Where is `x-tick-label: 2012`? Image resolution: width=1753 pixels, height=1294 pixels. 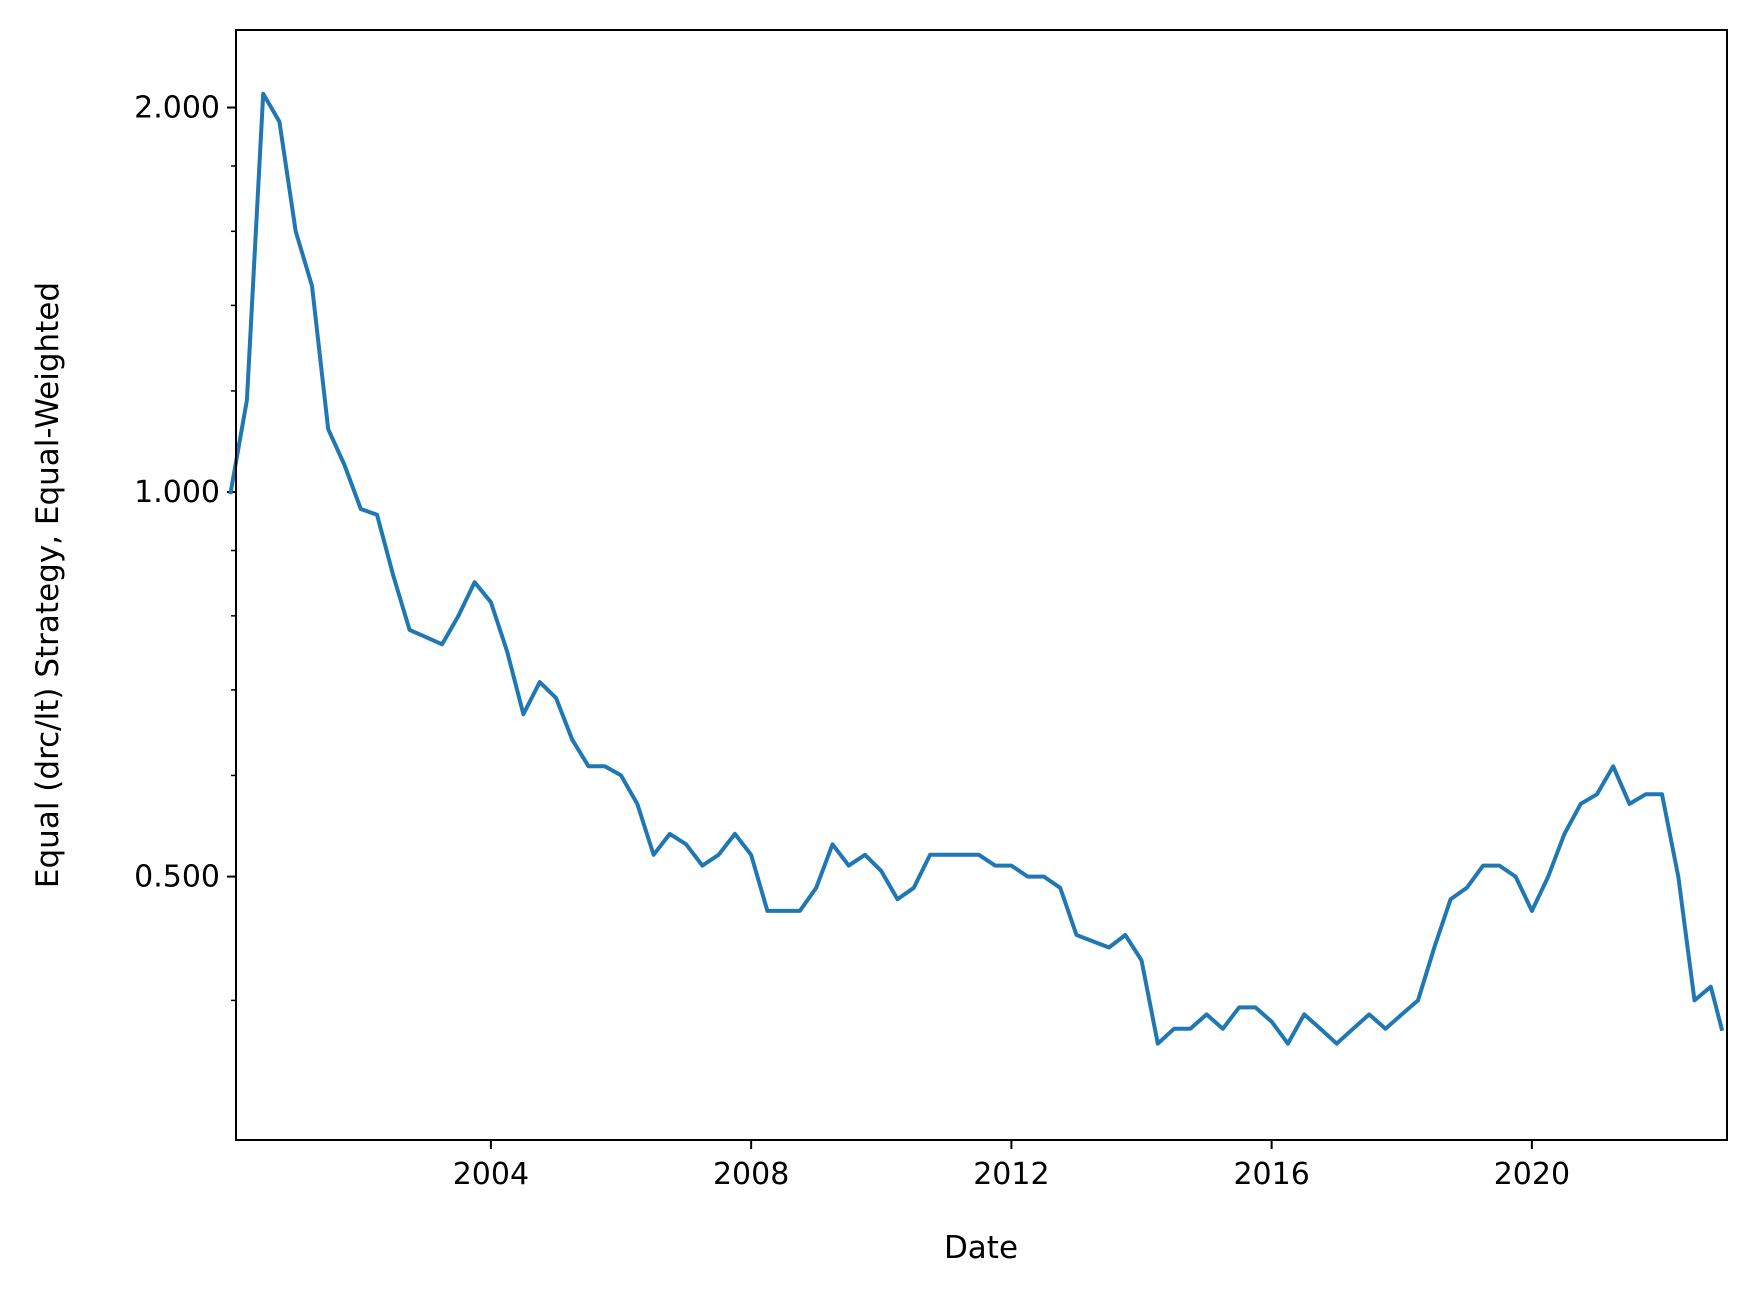
x-tick-label: 2012 is located at coordinates (1011, 1174).